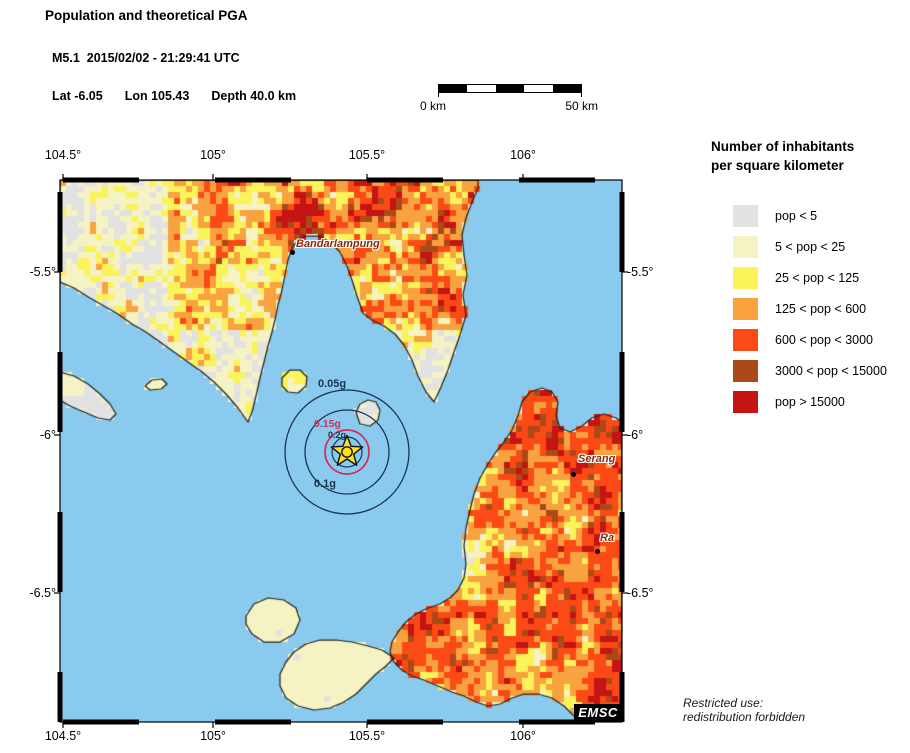  What do you see at coordinates (63, 736) in the screenshot?
I see `lon-label-bottom: 104.5°` at bounding box center [63, 736].